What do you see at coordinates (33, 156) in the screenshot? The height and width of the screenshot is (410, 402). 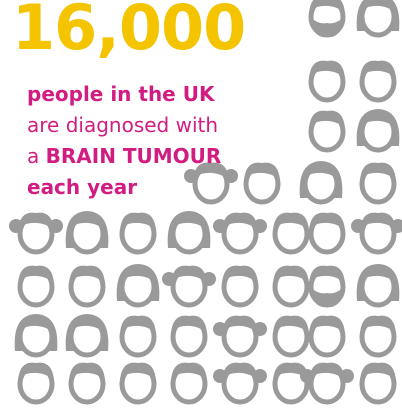 I see `headline-line-3-prefix: a` at bounding box center [33, 156].